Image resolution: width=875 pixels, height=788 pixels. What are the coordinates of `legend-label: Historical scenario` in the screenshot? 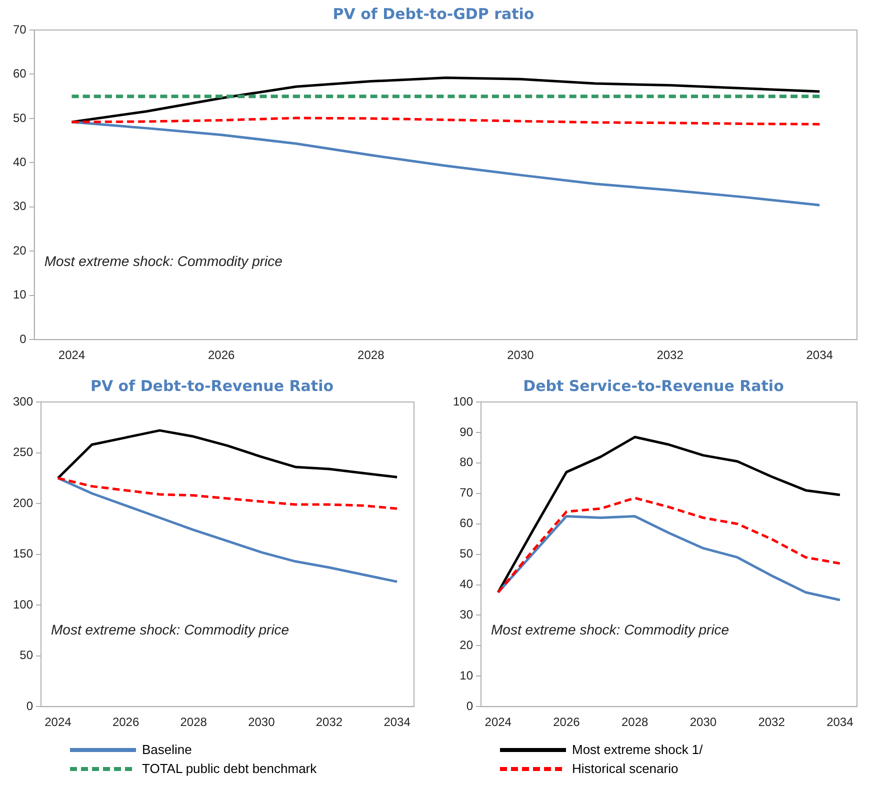 It's located at (625, 768).